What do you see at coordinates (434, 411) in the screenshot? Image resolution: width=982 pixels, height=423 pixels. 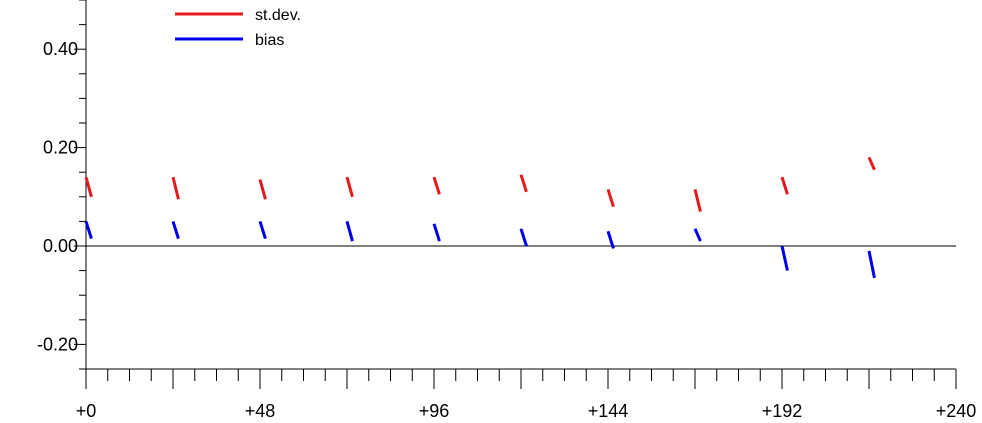 I see `x-tick-label: +96` at bounding box center [434, 411].